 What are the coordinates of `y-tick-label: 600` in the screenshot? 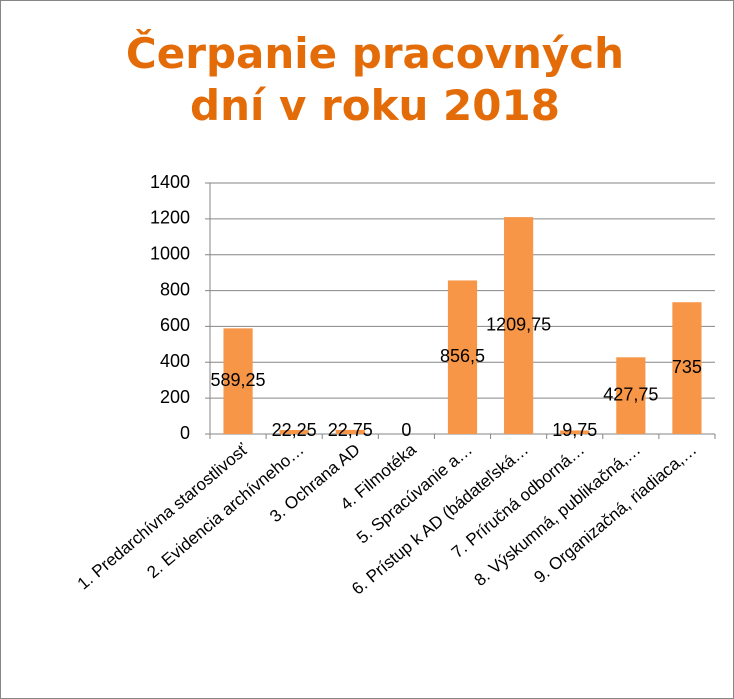 It's located at (175, 325).